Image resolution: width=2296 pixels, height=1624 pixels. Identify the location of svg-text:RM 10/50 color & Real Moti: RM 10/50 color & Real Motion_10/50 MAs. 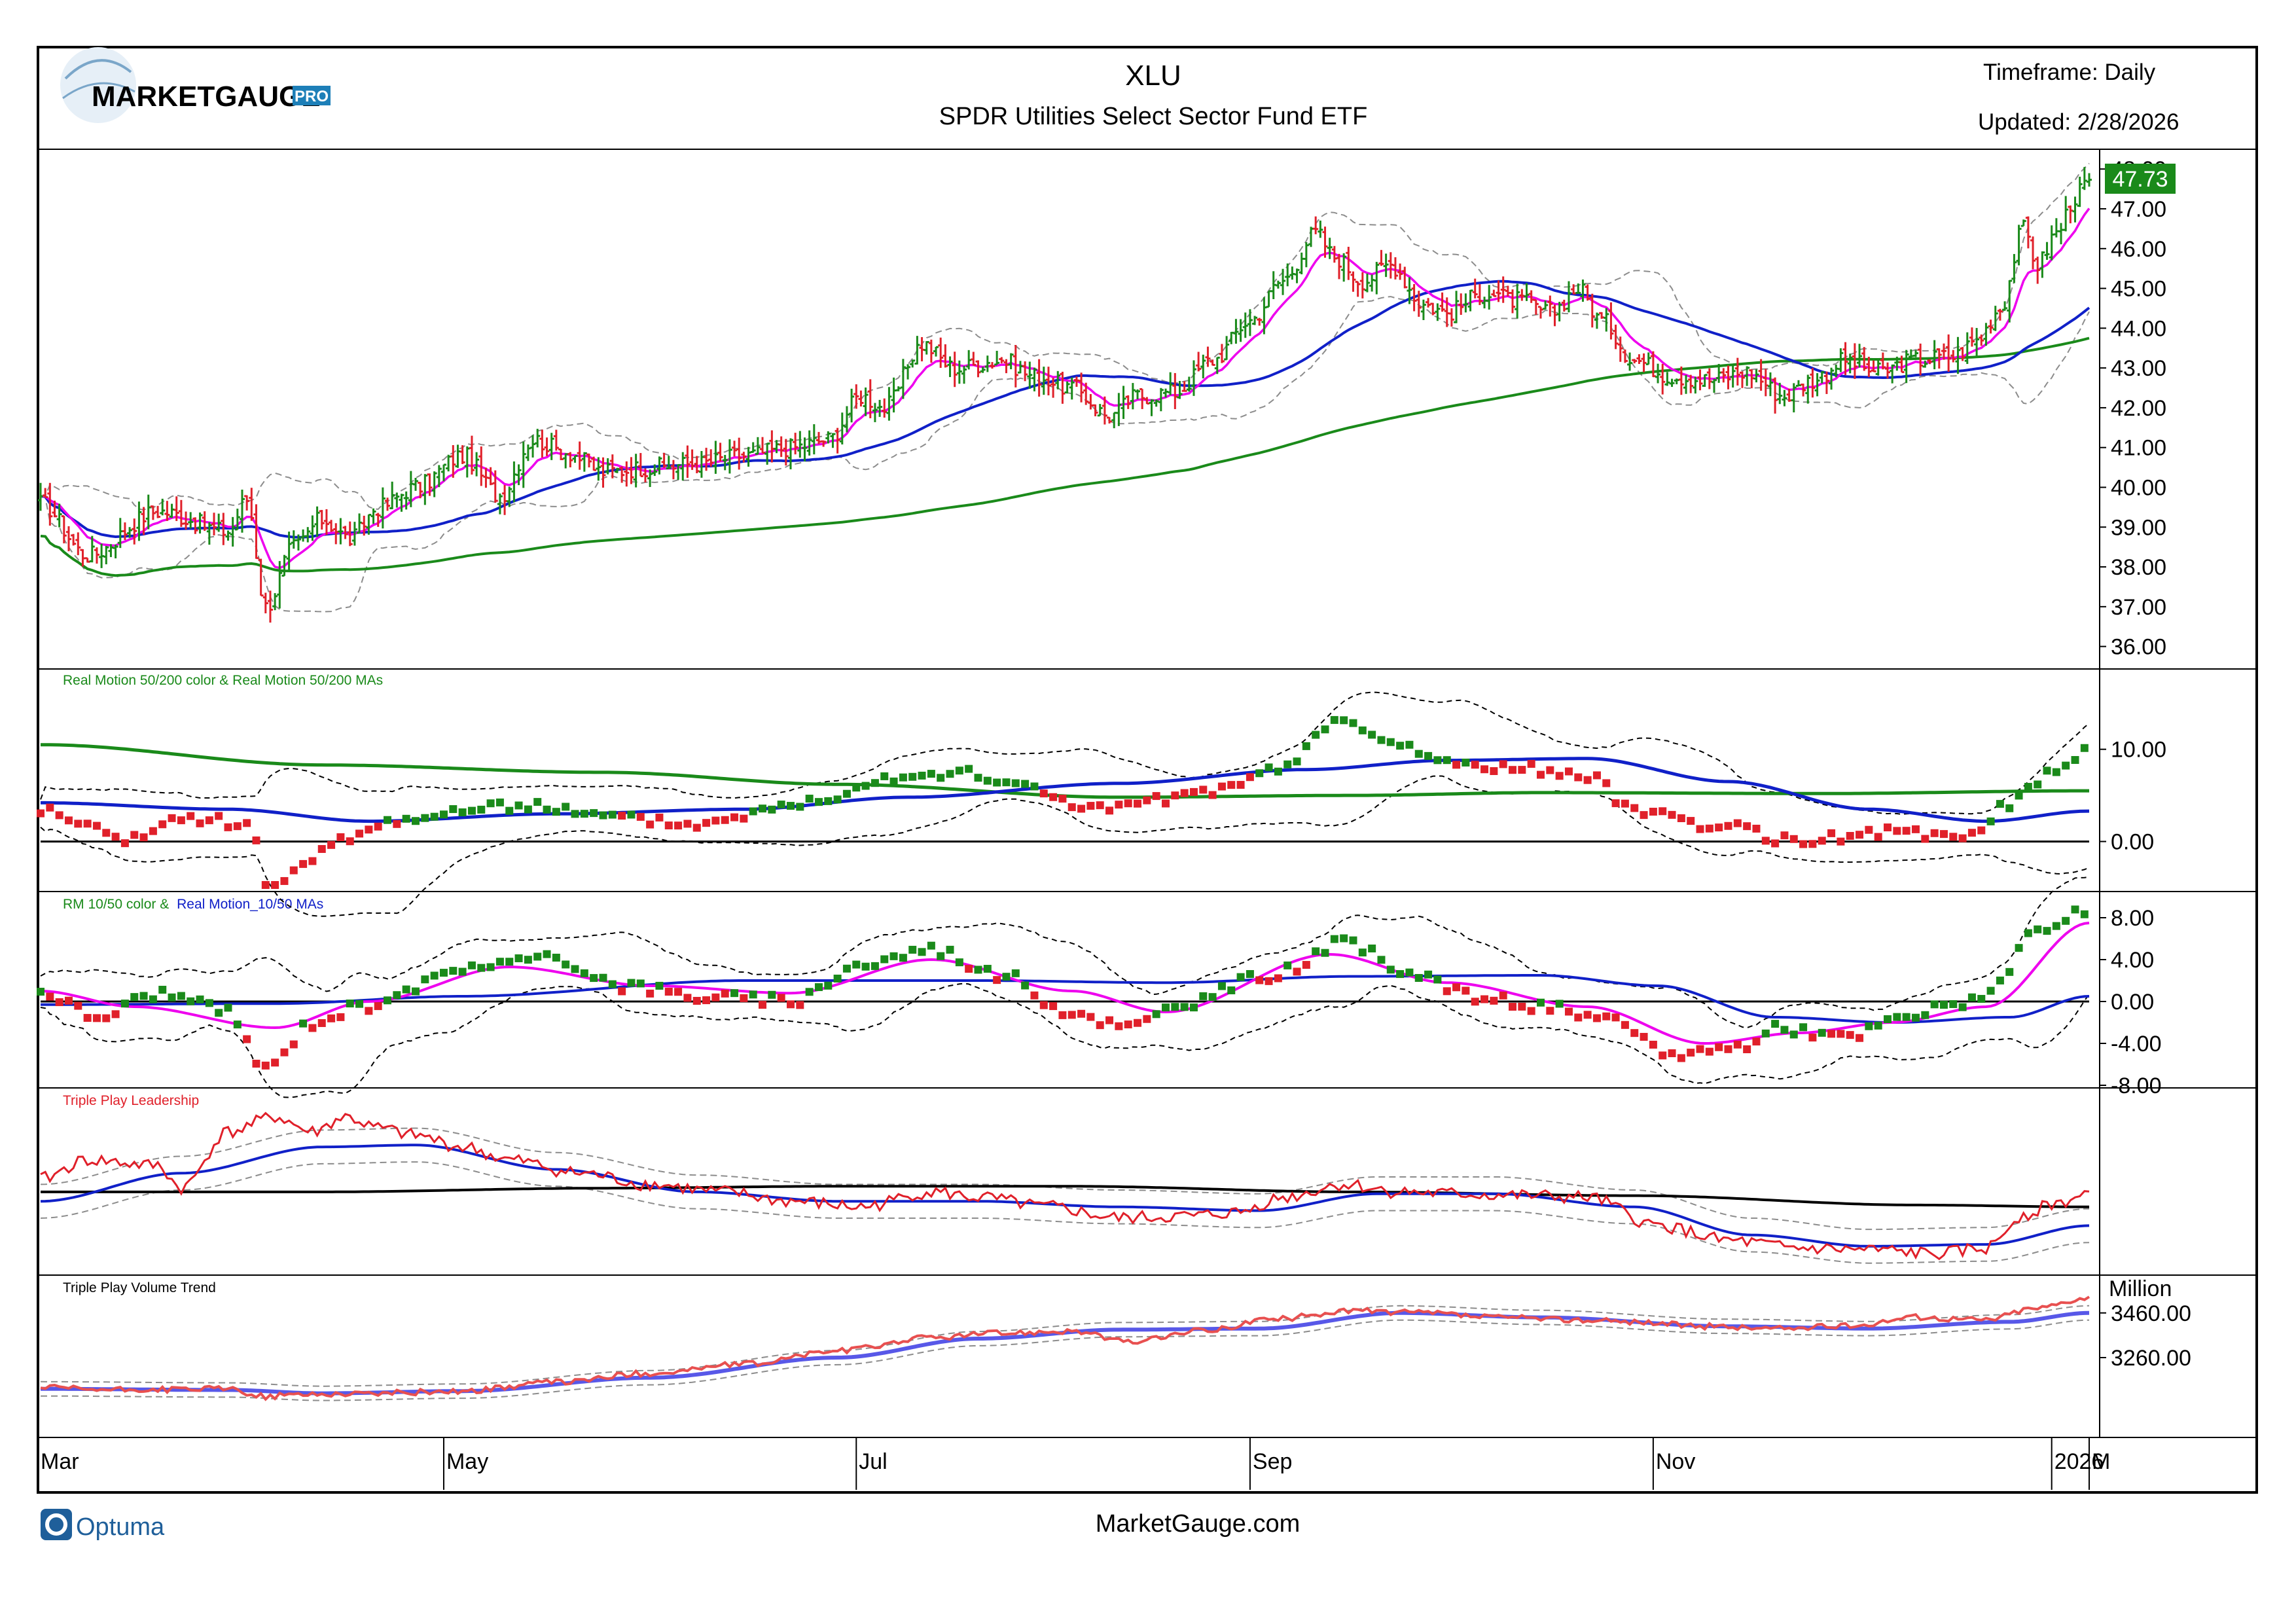
(193, 904).